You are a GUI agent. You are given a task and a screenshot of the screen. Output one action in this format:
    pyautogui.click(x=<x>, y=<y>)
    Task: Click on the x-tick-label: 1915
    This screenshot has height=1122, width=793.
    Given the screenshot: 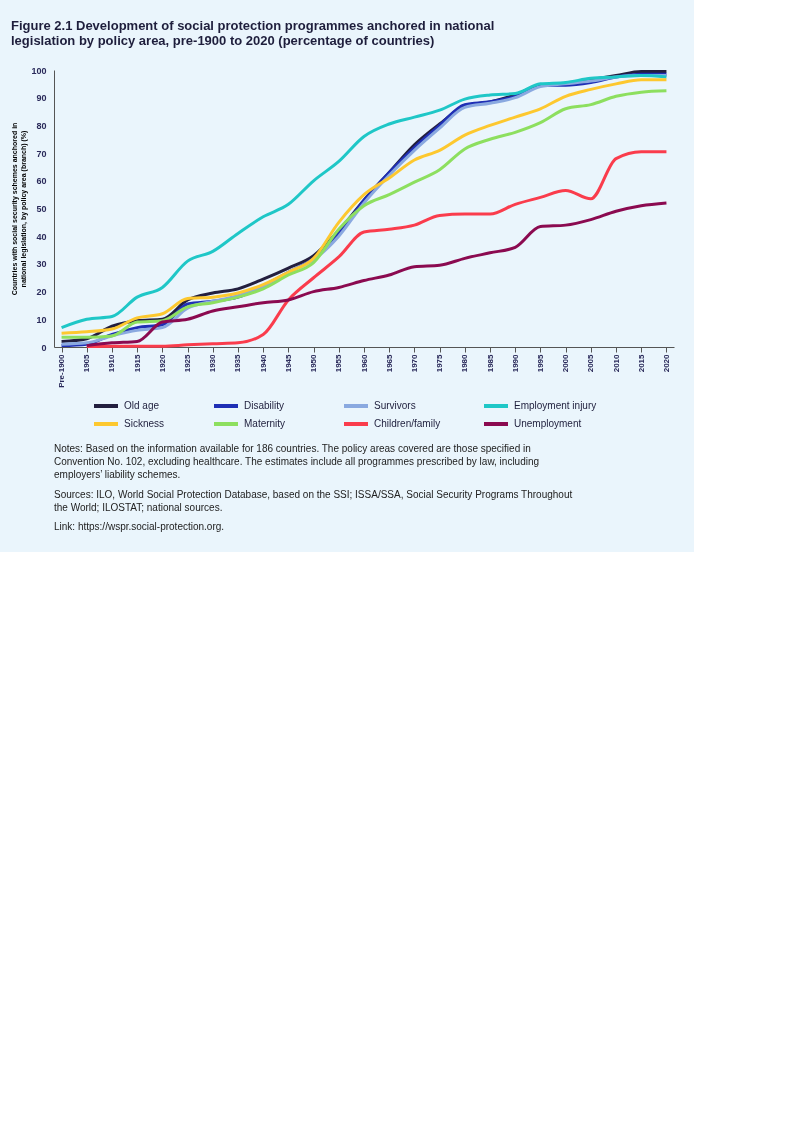 What is the action you would take?
    pyautogui.click(x=137, y=363)
    